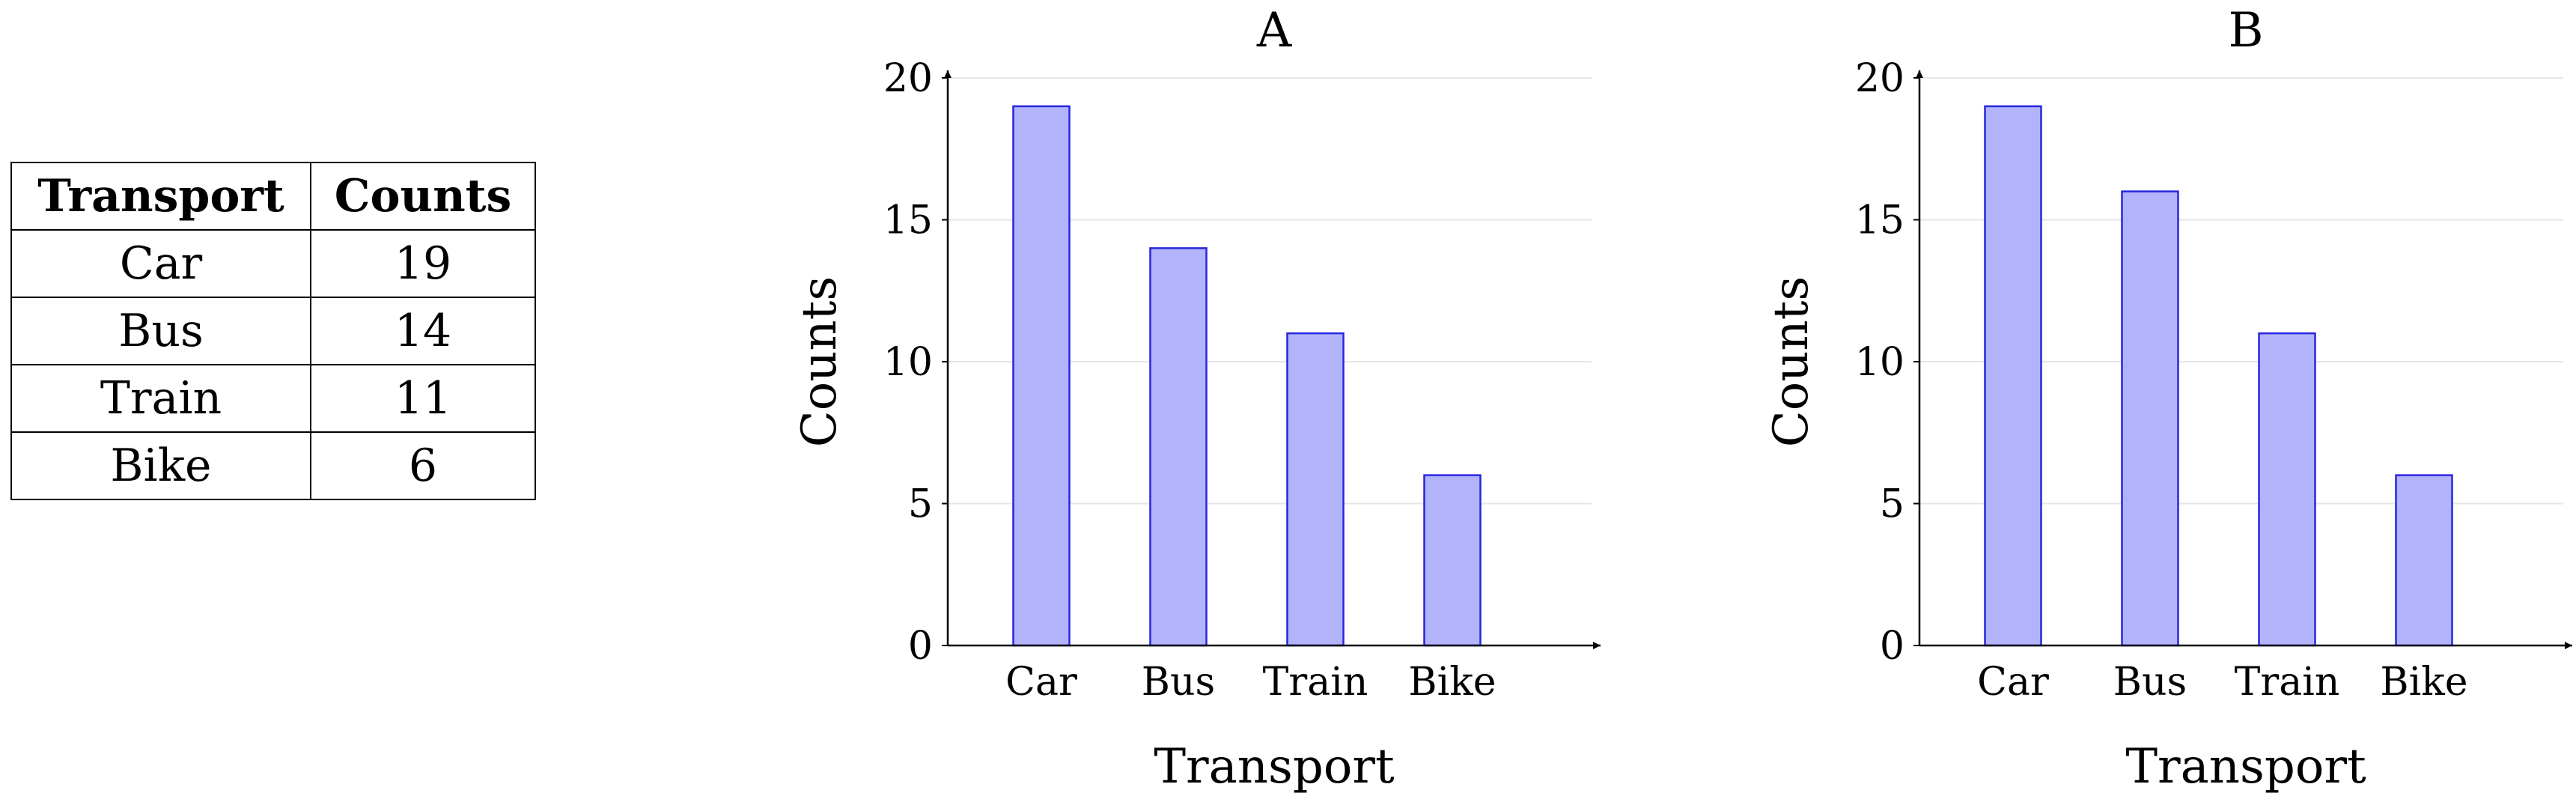 This screenshot has height=805, width=2576. I want to click on chart-title: A, so click(1274, 30).